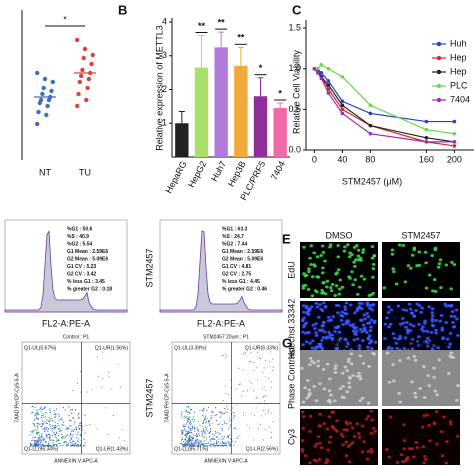 Image resolution: width=474 pixels, height=474 pixels. I want to click on column-label: STM2457, so click(420, 235).